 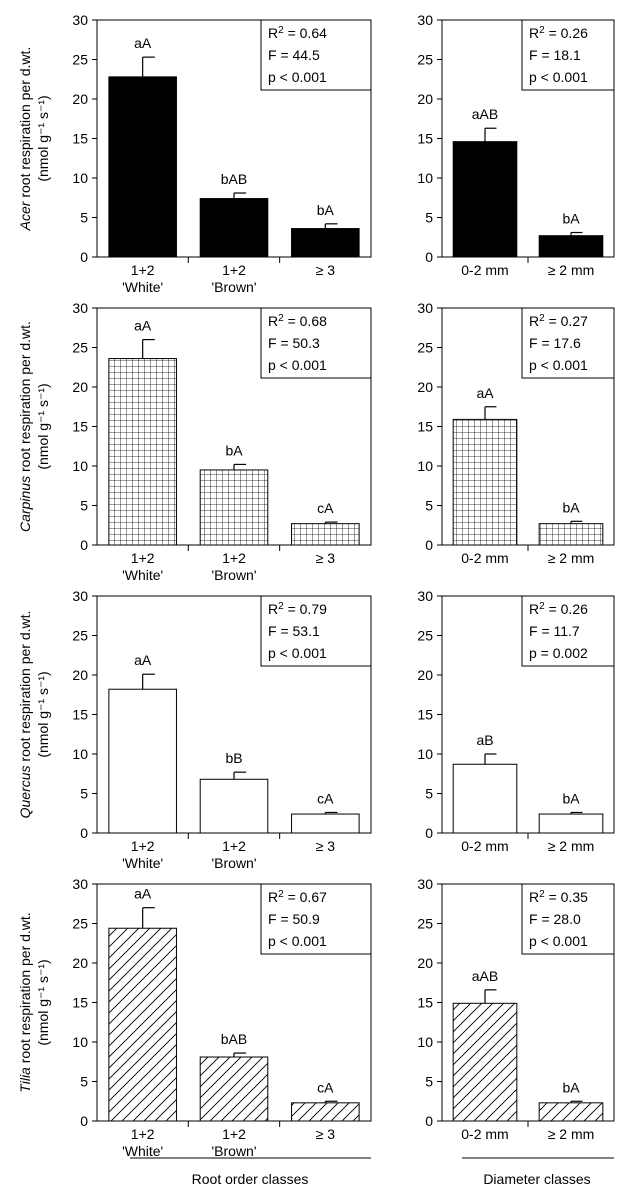 I want to click on bottom-label-right: Diameter classes, so click(x=536, y=1179).